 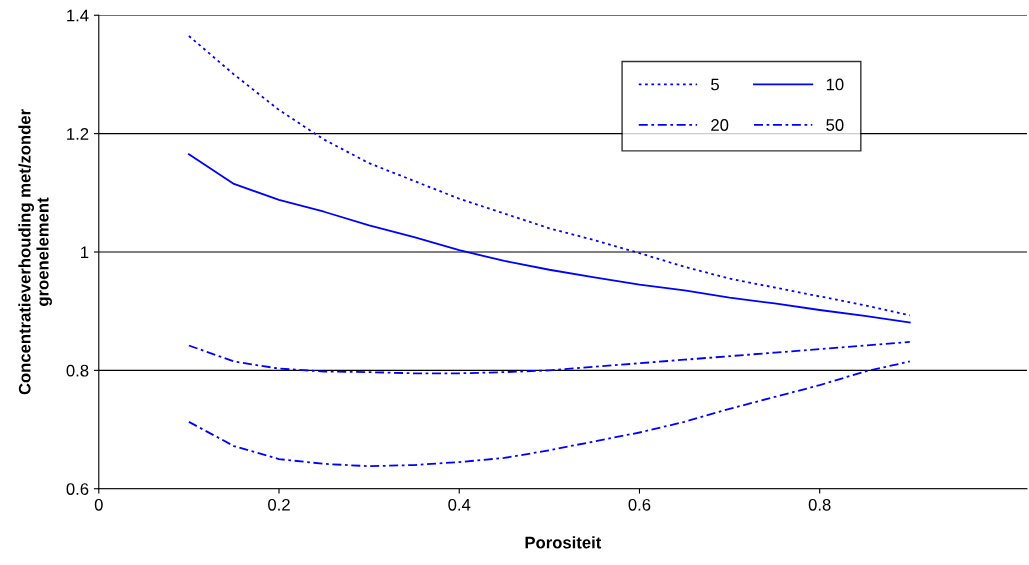 I want to click on legend-label: 10, so click(x=835, y=84).